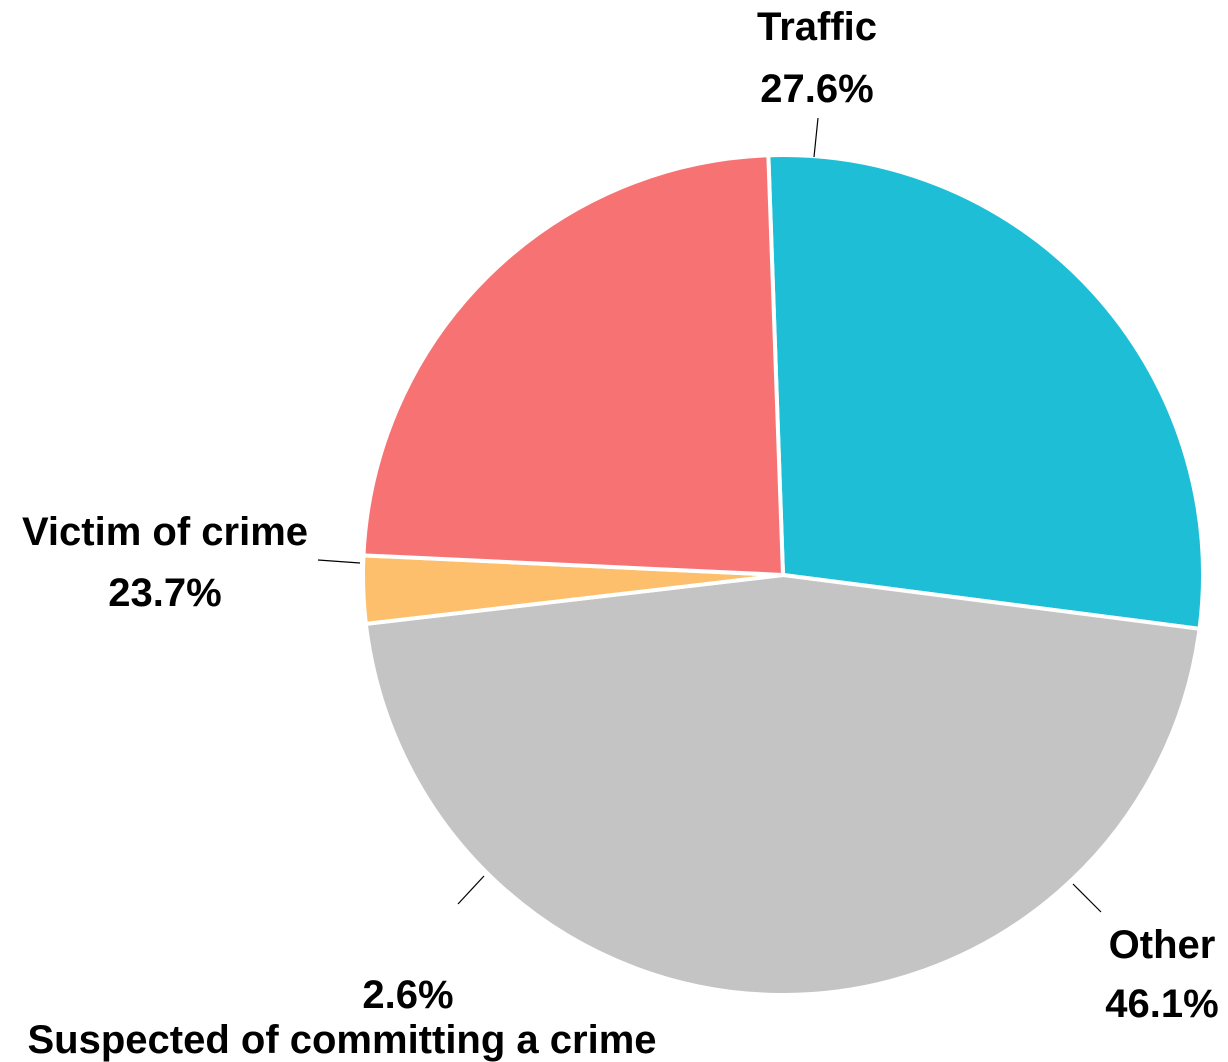  Describe the element at coordinates (817, 27) in the screenshot. I see `slice-label-traffic: Traffic` at that location.